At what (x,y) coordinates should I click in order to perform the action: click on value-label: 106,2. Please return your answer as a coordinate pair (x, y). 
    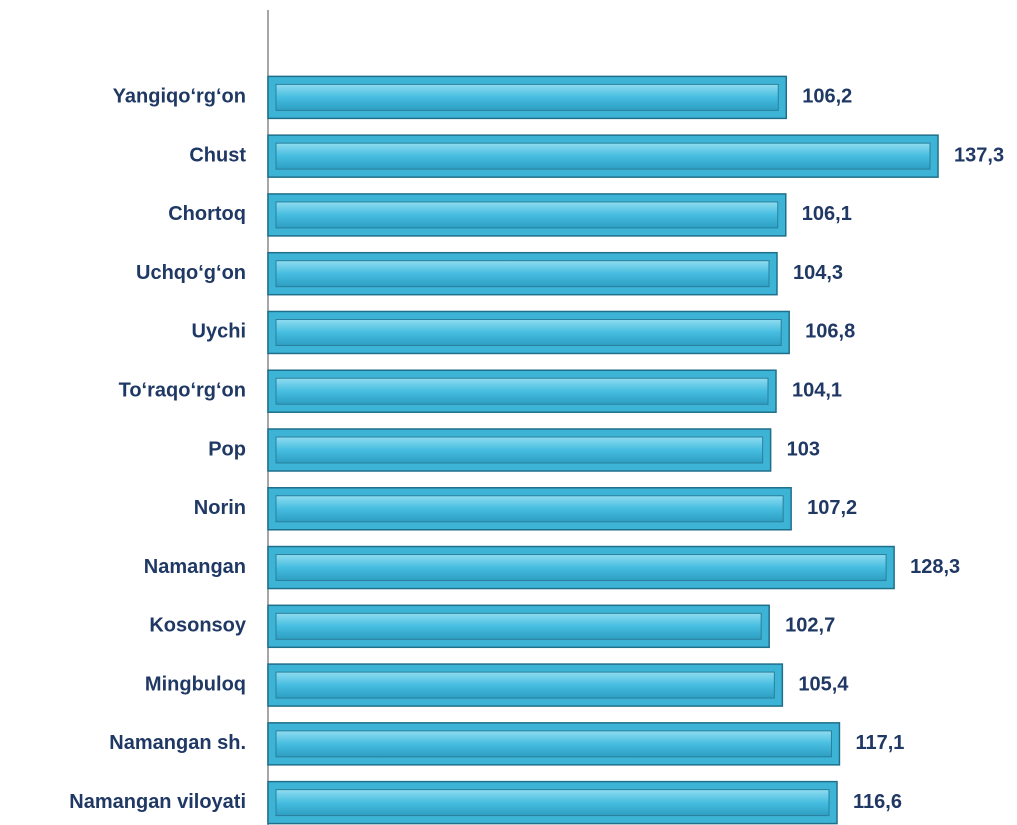
    Looking at the image, I should click on (827, 97).